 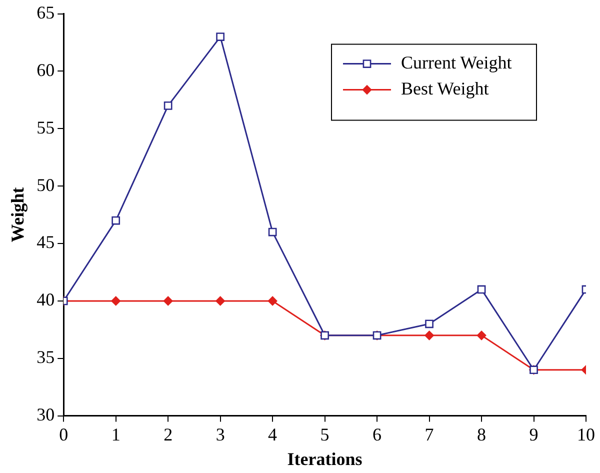 I want to click on x-tick-label: 7, so click(x=429, y=434).